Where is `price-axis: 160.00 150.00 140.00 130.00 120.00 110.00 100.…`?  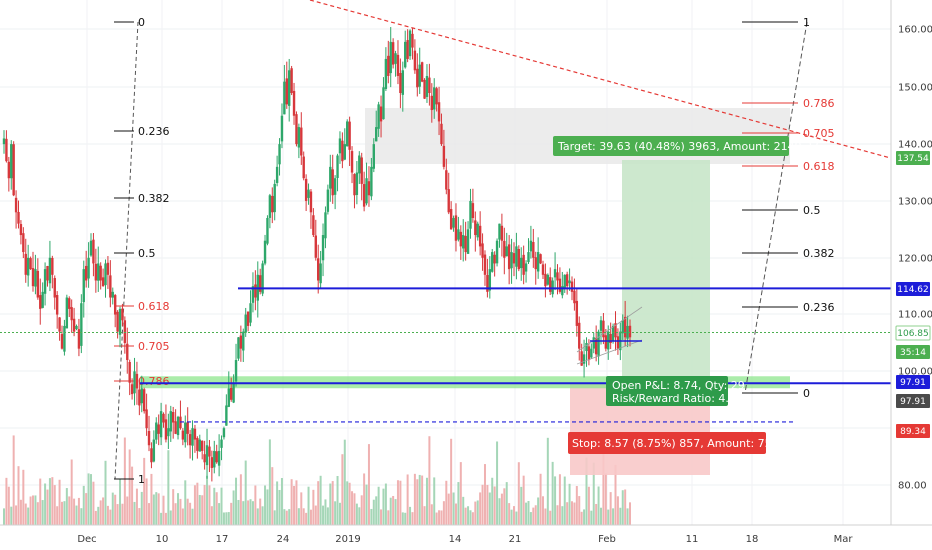
price-axis: 160.00 150.00 140.00 130.00 120.00 110.00 100.… is located at coordinates (915, 258).